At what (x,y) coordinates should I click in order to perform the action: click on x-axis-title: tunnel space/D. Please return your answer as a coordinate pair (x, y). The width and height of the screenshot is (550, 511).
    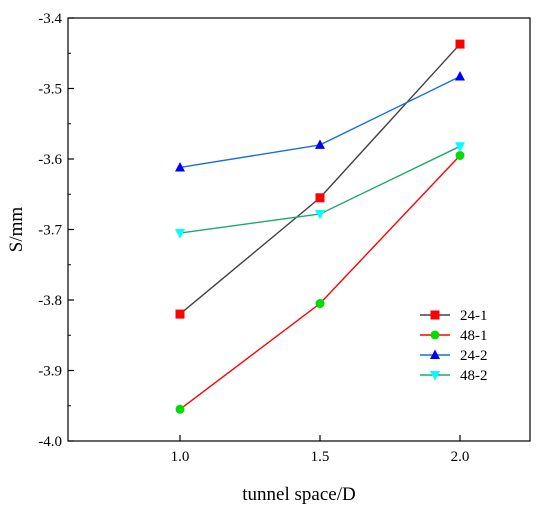
    Looking at the image, I should click on (298, 494).